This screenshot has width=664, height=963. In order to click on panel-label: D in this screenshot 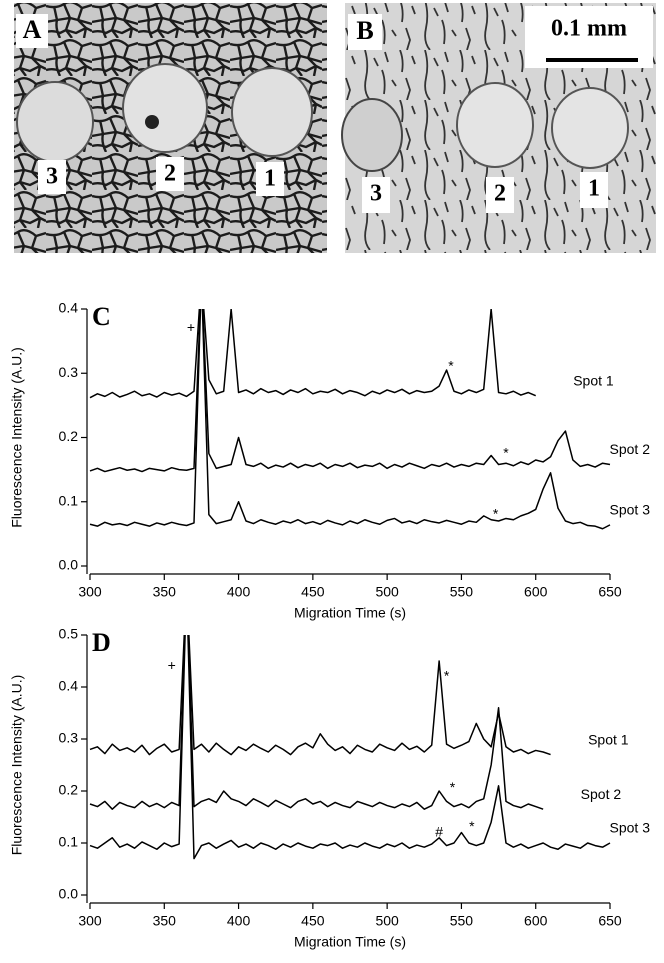, I will do `click(101, 642)`.